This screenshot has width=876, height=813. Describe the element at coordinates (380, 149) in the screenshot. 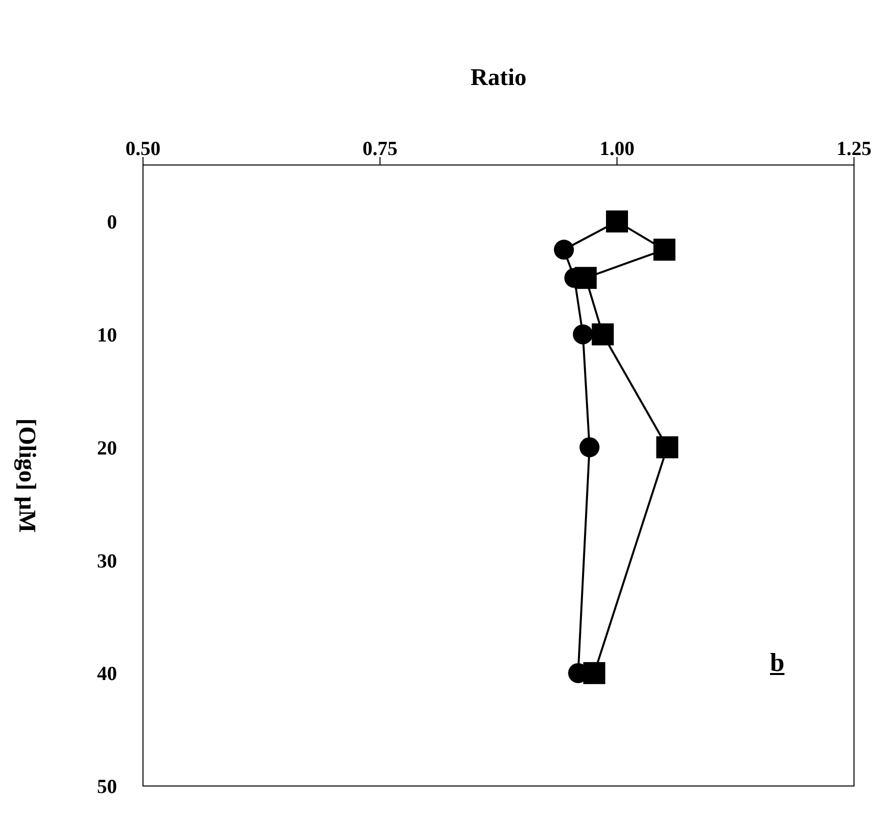

I see `x-tick-label: 0.75` at that location.